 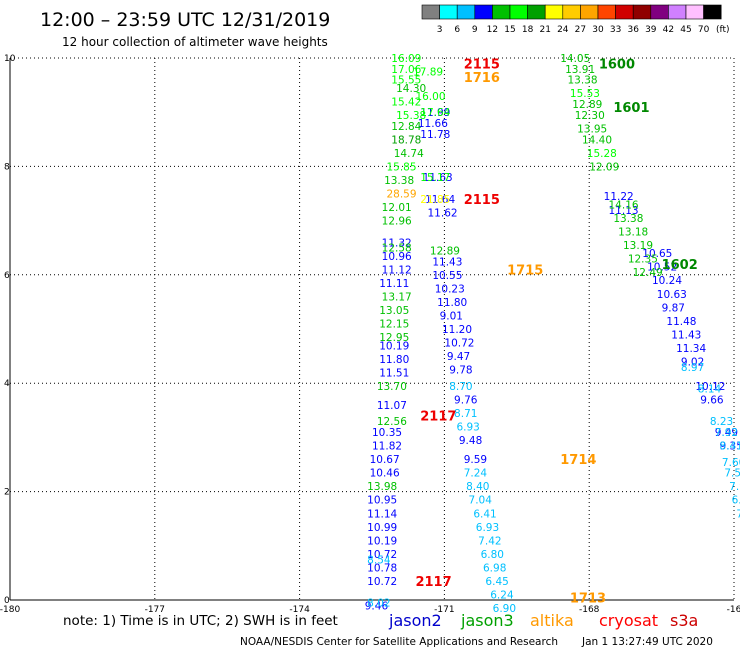 I want to click on swh-value-jason2: 9.47, so click(x=458, y=357).